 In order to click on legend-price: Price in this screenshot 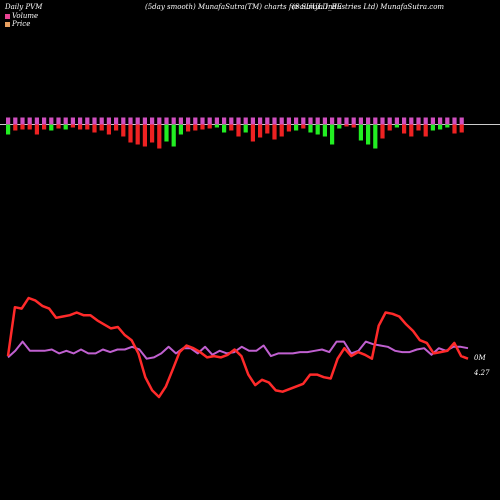, I will do `click(17, 24)`.